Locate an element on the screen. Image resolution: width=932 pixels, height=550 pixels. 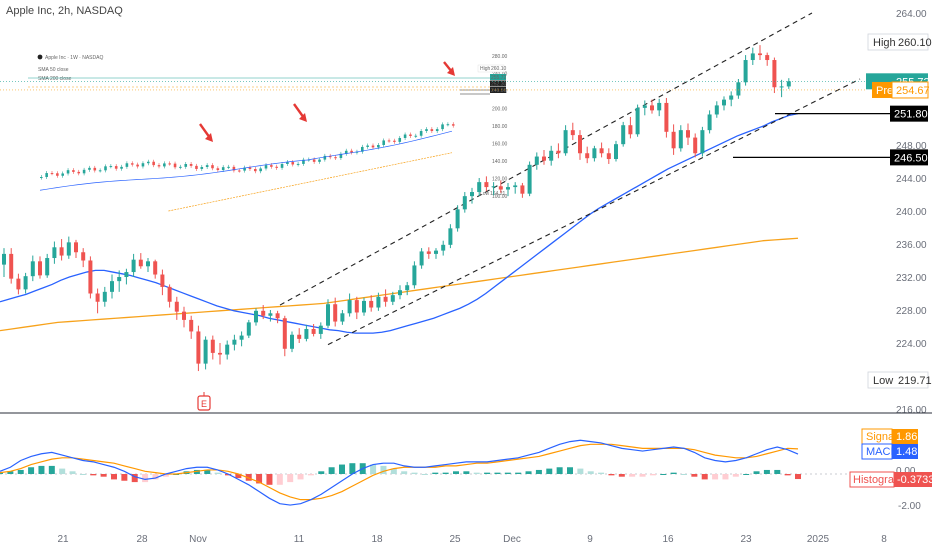
macd-label: MACD is located at coordinates (882, 452).